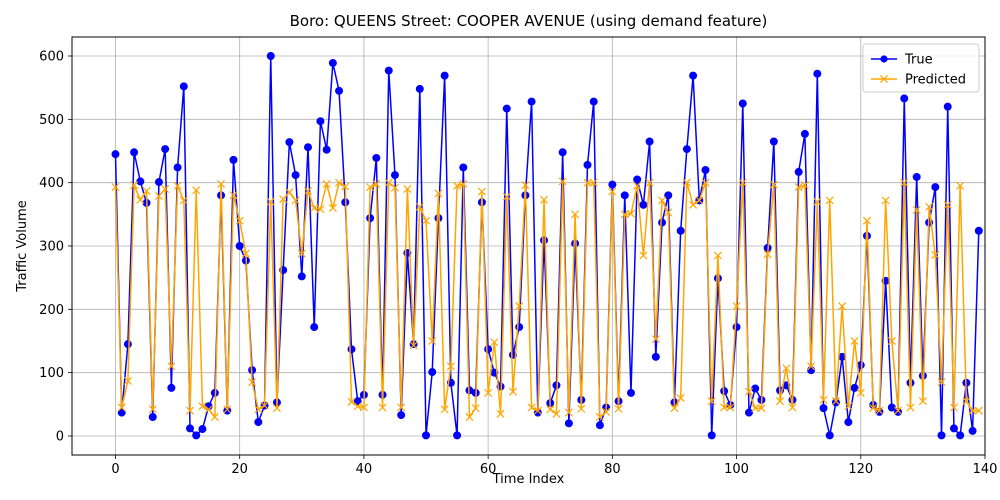 The height and width of the screenshot is (500, 1000). Describe the element at coordinates (51, 183) in the screenshot. I see `y-tick-label: 400` at that location.